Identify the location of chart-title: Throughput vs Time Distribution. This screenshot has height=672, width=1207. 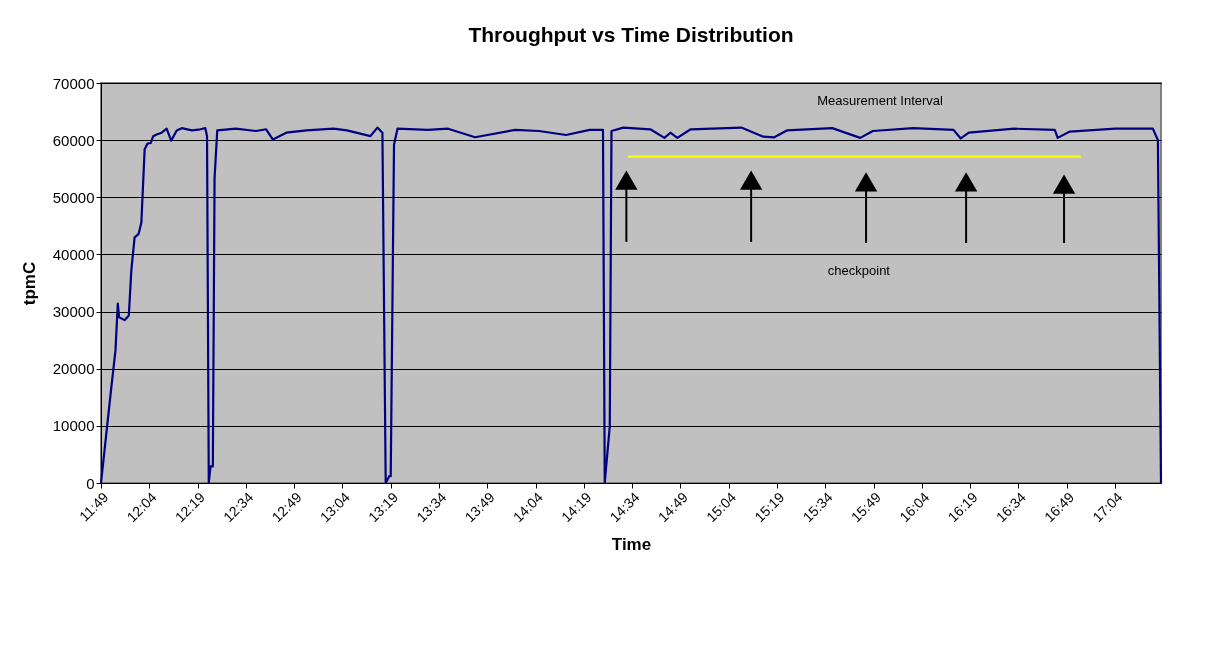
(631, 34).